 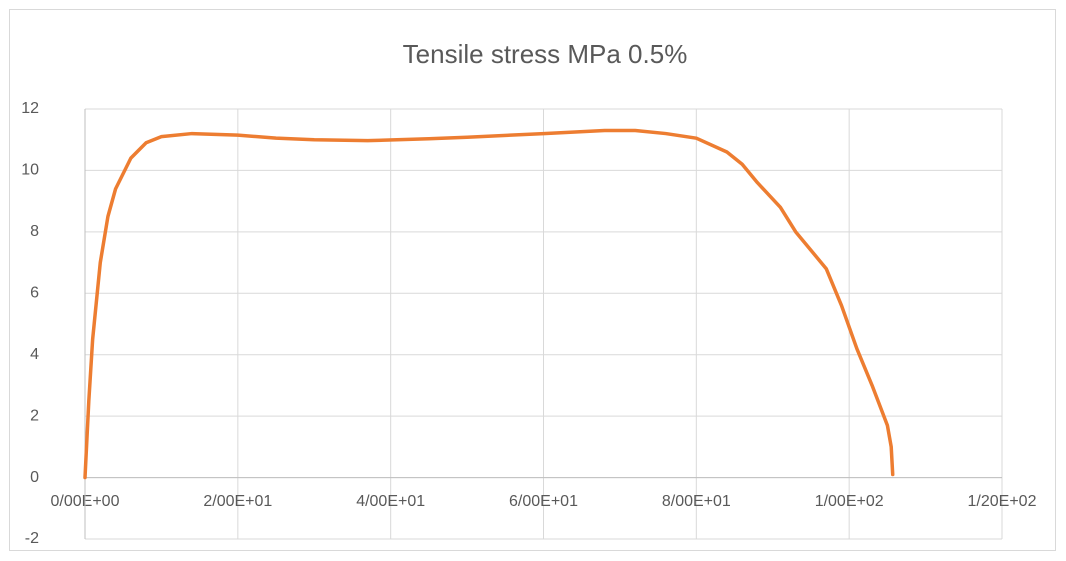 I want to click on x-tick-label: 6/00E+01, so click(x=543, y=501).